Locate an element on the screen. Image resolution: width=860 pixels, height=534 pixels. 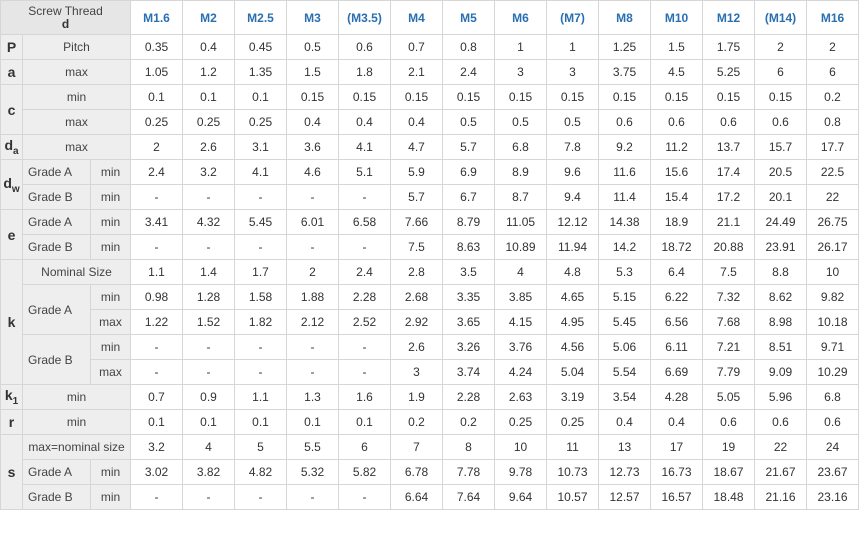
value-cell: 5.15 is located at coordinates (625, 297).